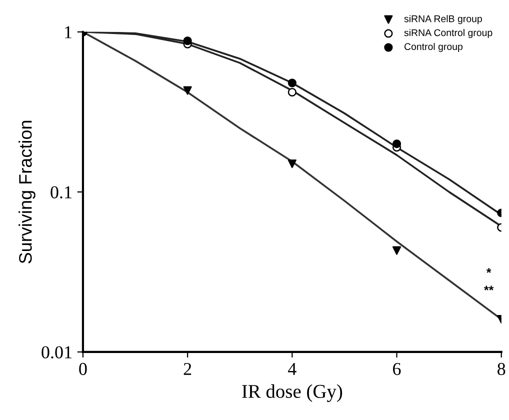  Describe the element at coordinates (443, 19) in the screenshot. I see `legend-label: siRNA RelB group` at that location.